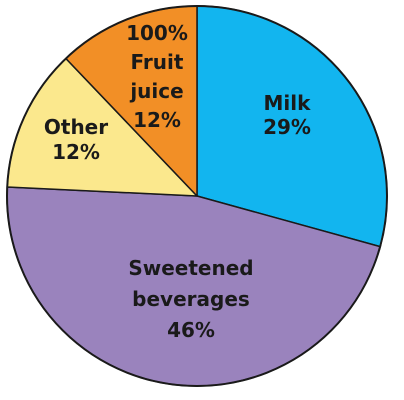 Image resolution: width=404 pixels, height=400 pixels. Describe the element at coordinates (157, 76) in the screenshot. I see `slice-label-fruit-juice: 100% Fruit juice 12%` at that location.